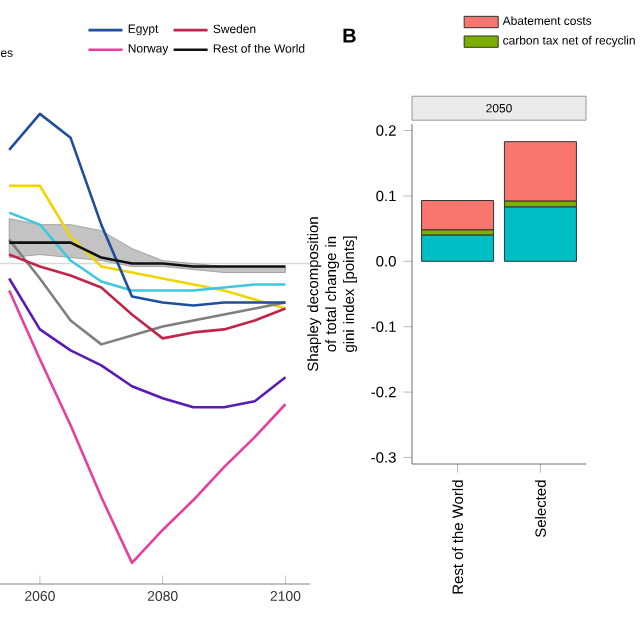  Describe the element at coordinates (349, 35) in the screenshot. I see `chart-title: B` at that location.